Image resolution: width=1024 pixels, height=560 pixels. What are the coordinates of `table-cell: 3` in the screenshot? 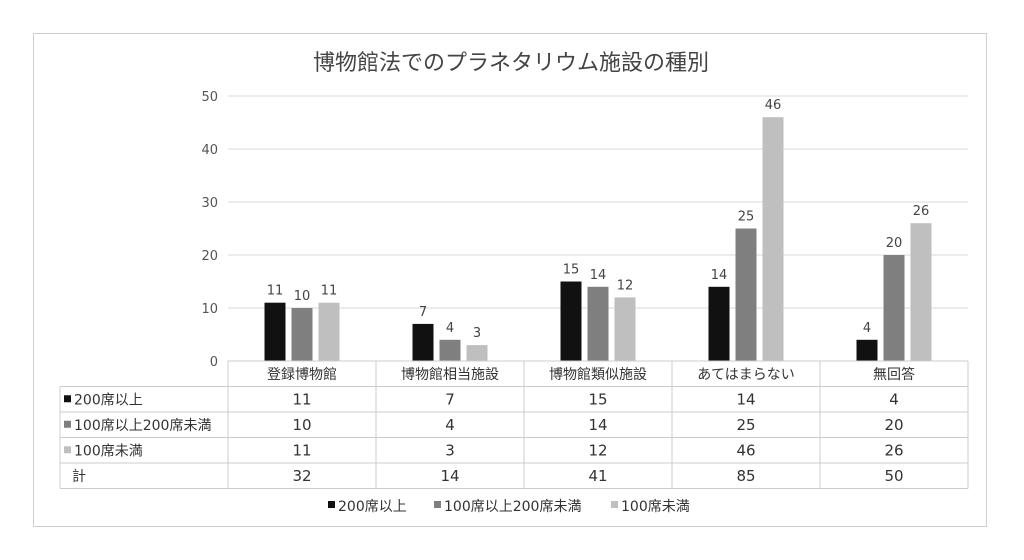 It's located at (450, 450).